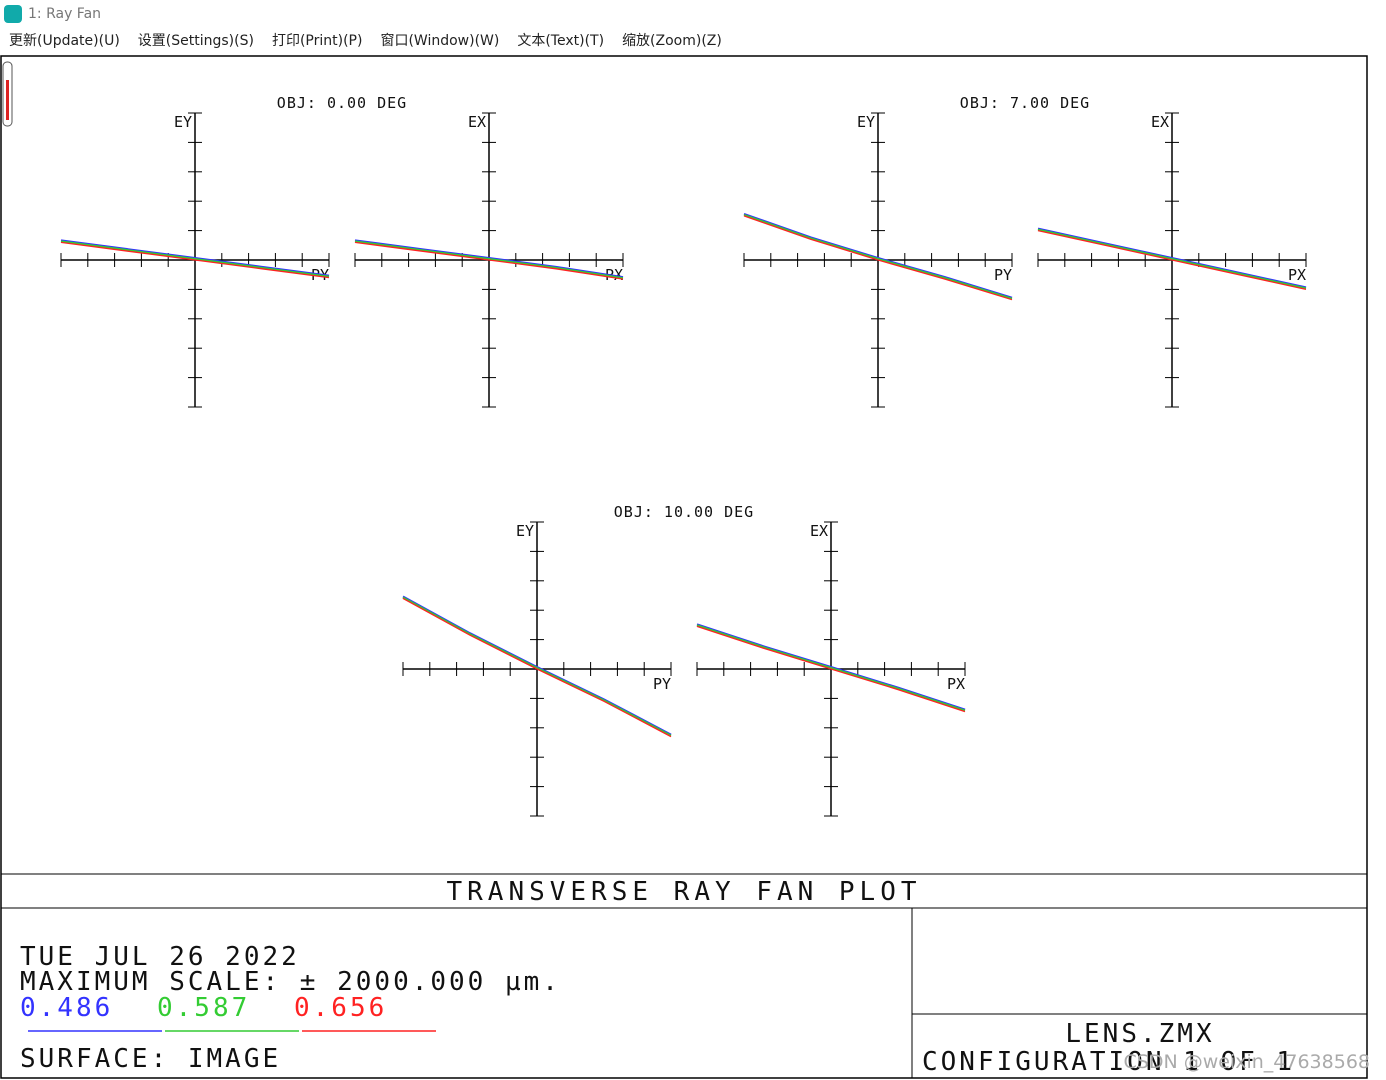 This screenshot has width=1386, height=1080. What do you see at coordinates (317, 41) in the screenshot?
I see `menu-item: 打印(Print)(P)` at bounding box center [317, 41].